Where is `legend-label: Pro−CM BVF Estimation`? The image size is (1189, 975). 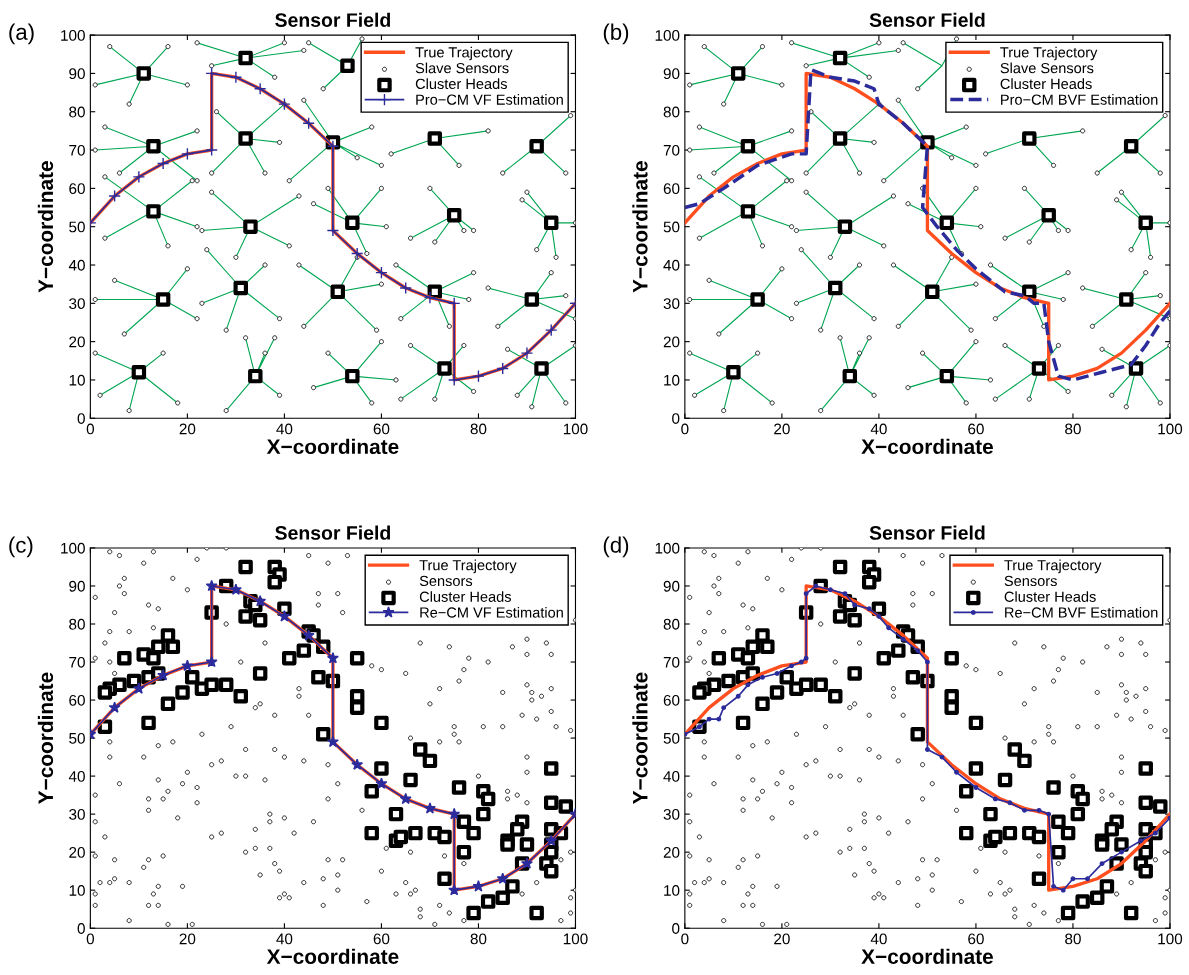
legend-label: Pro−CM BVF Estimation is located at coordinates (1079, 99).